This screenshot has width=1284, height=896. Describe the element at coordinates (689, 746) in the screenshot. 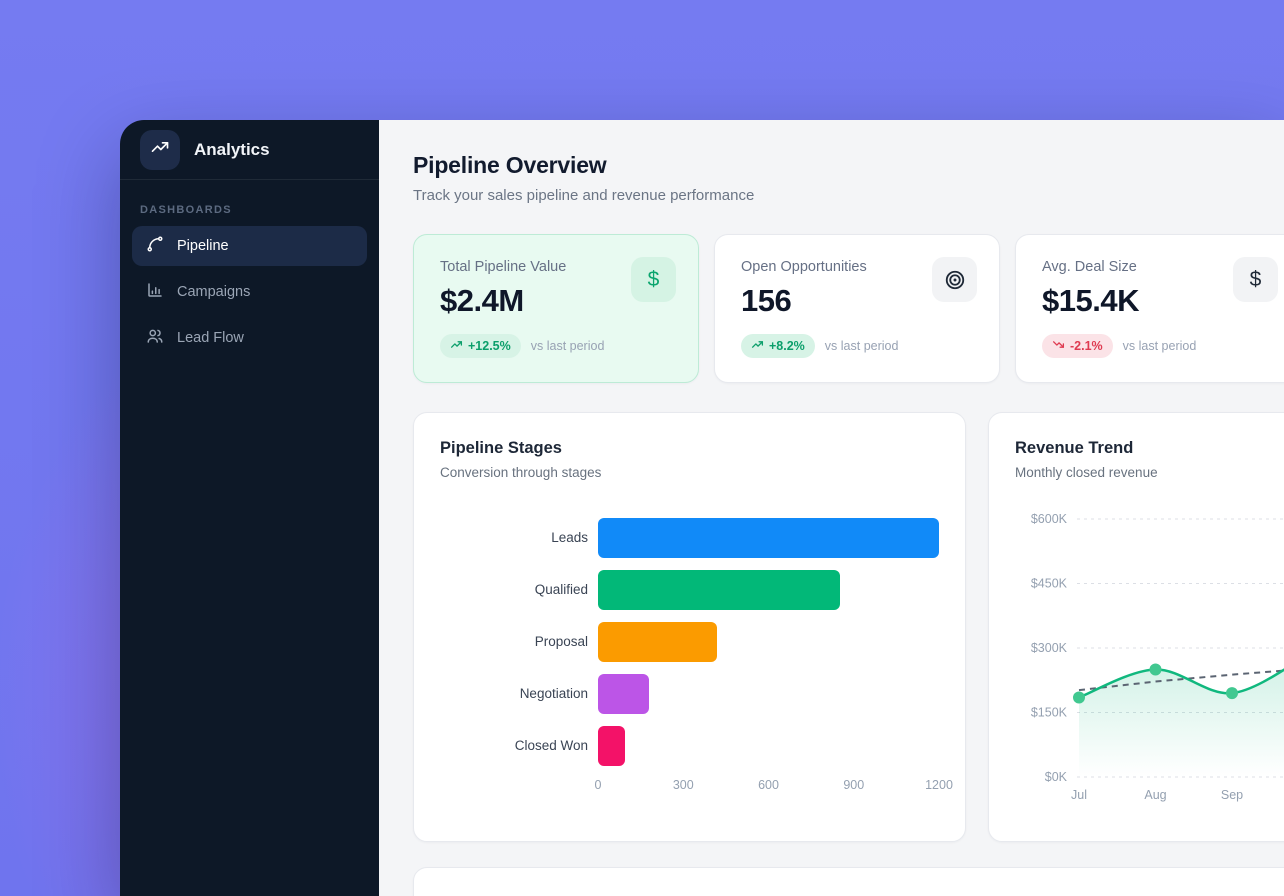

I see `bar-row-closed-won: Closed Won` at that location.